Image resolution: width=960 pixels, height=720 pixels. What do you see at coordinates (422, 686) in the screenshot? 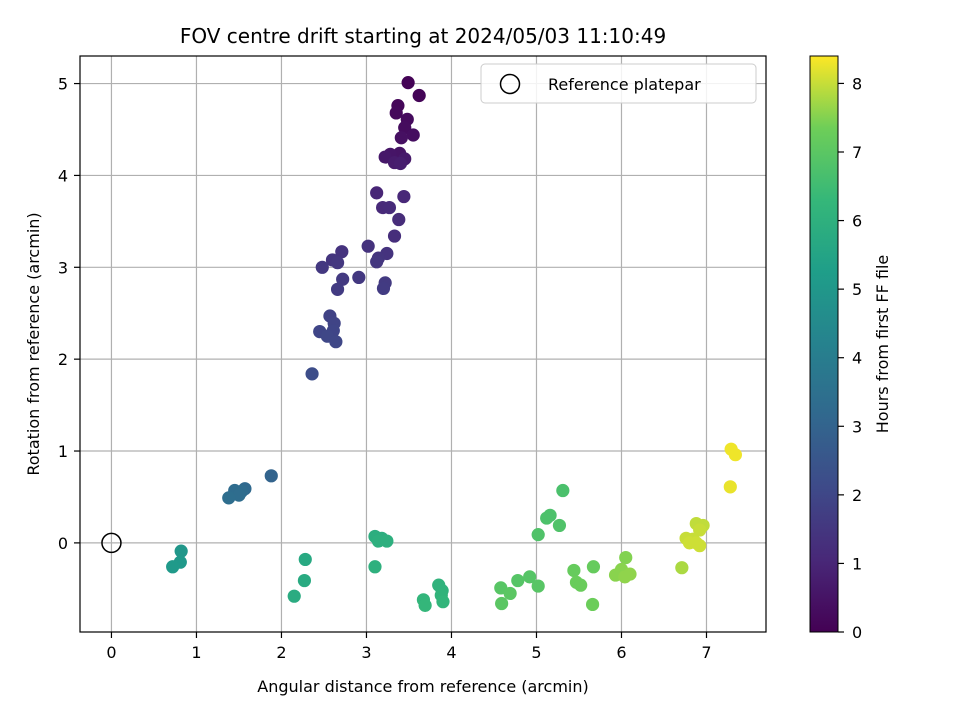
I see `x-axis-label: Angular distance from reference (arcmin)` at bounding box center [422, 686].